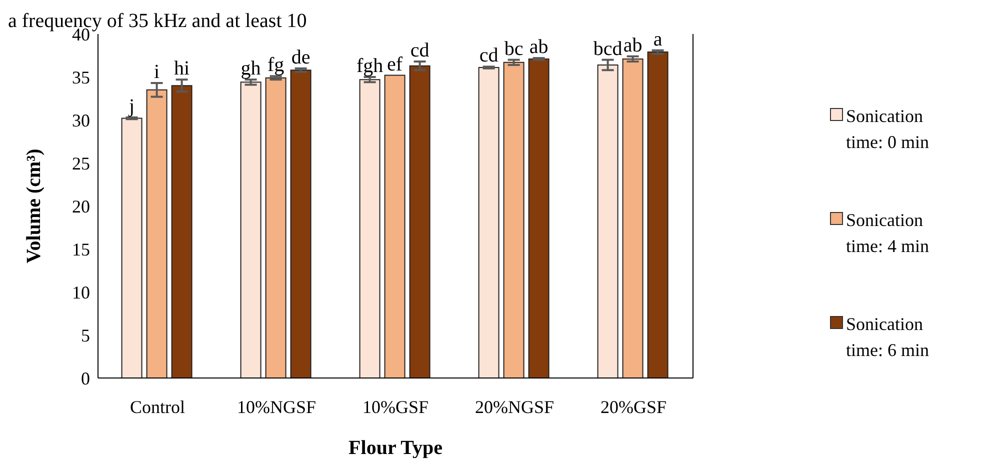 The width and height of the screenshot is (982, 466). Describe the element at coordinates (888, 129) in the screenshot. I see `legend-label: Sonication time: 0 min` at that location.